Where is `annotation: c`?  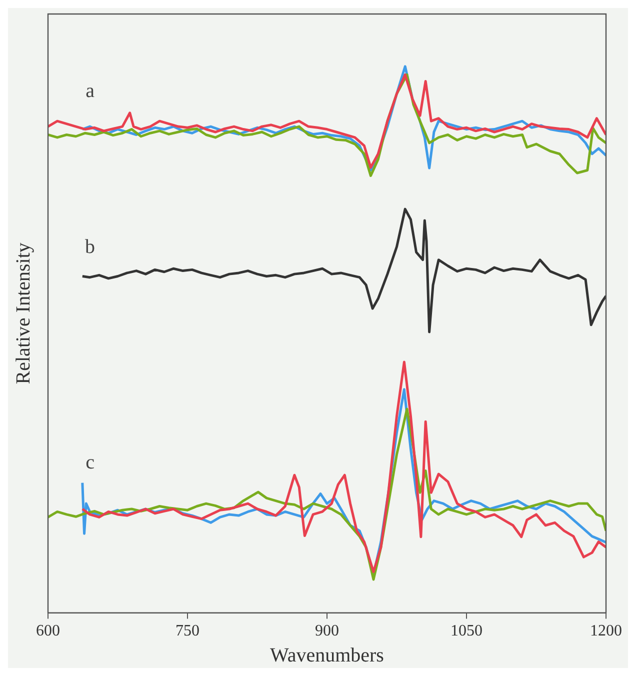
annotation: c is located at coordinates (90, 462).